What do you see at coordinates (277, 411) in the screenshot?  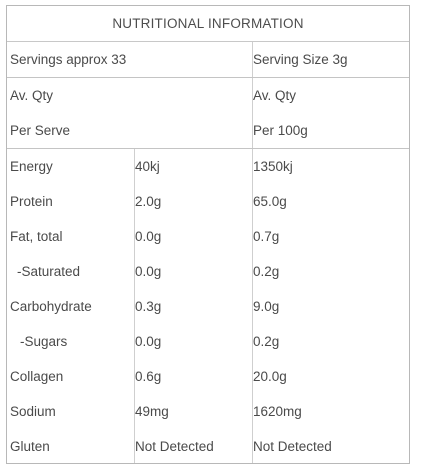 I see `per-100g-value: 1620mg` at bounding box center [277, 411].